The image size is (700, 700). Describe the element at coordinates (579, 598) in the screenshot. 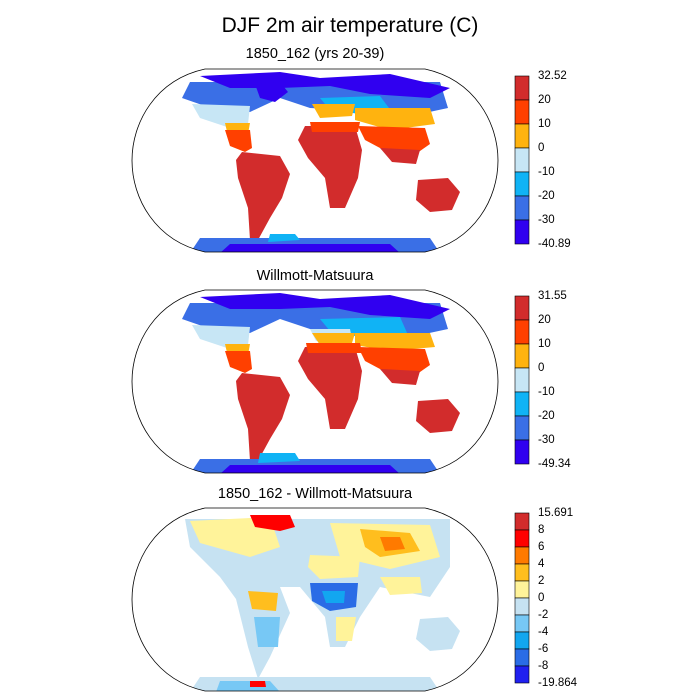

I see `colorbar-diff: 15.691 8 6 4 2 0 -2 -4 -6 -8 -19.864` at that location.